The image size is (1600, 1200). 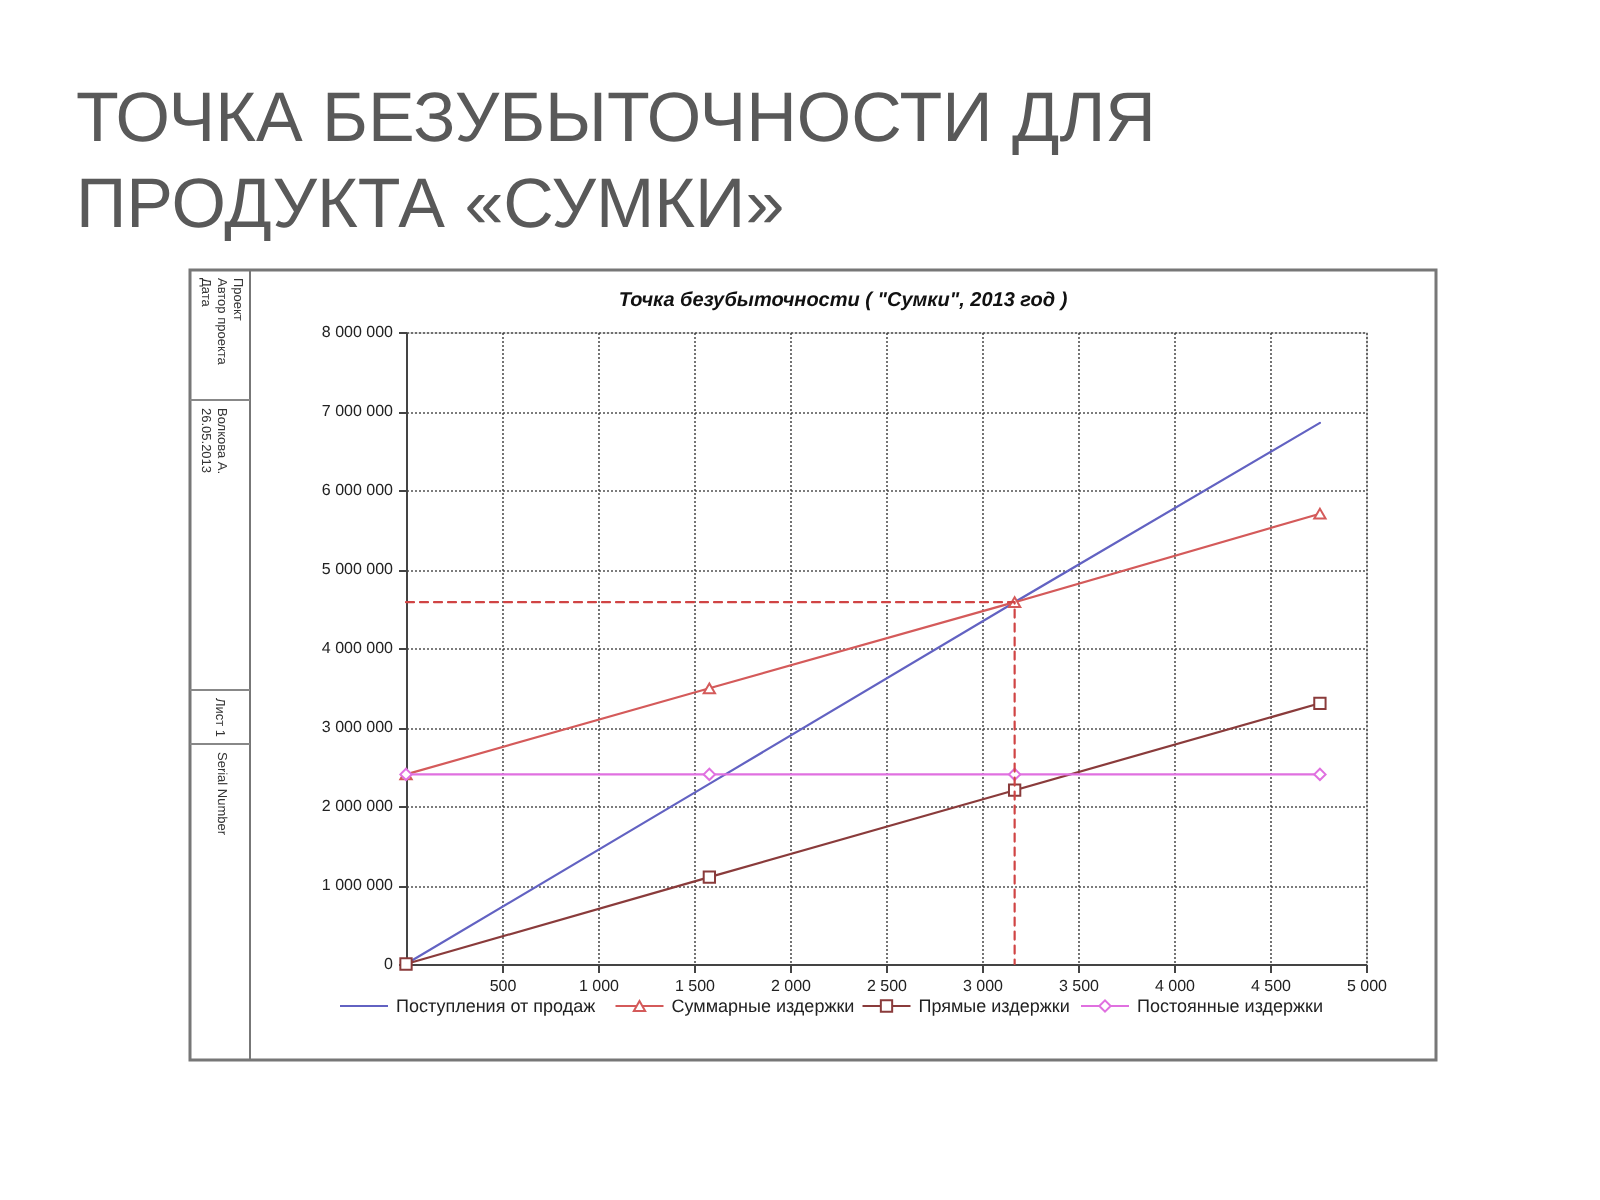 What do you see at coordinates (763, 1006) in the screenshot?
I see `legend-label: Суммарные издержки` at bounding box center [763, 1006].